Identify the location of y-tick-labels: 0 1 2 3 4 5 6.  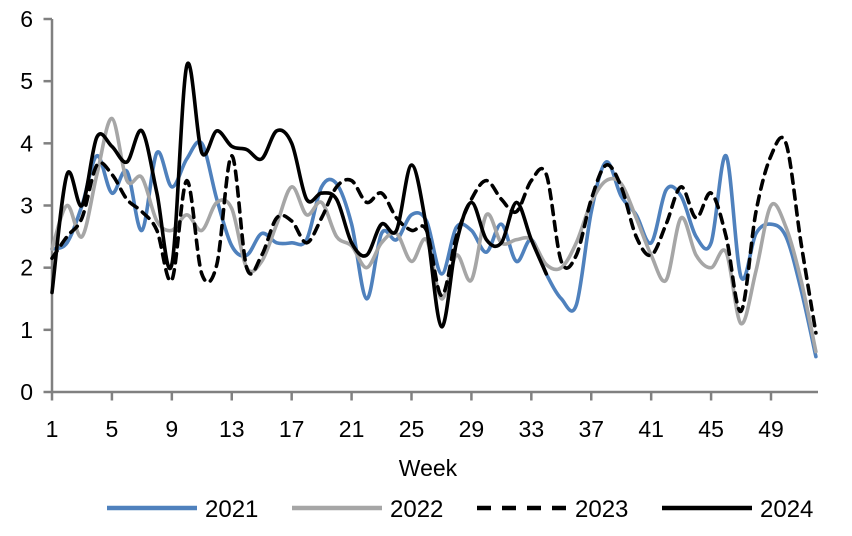
(26, 205).